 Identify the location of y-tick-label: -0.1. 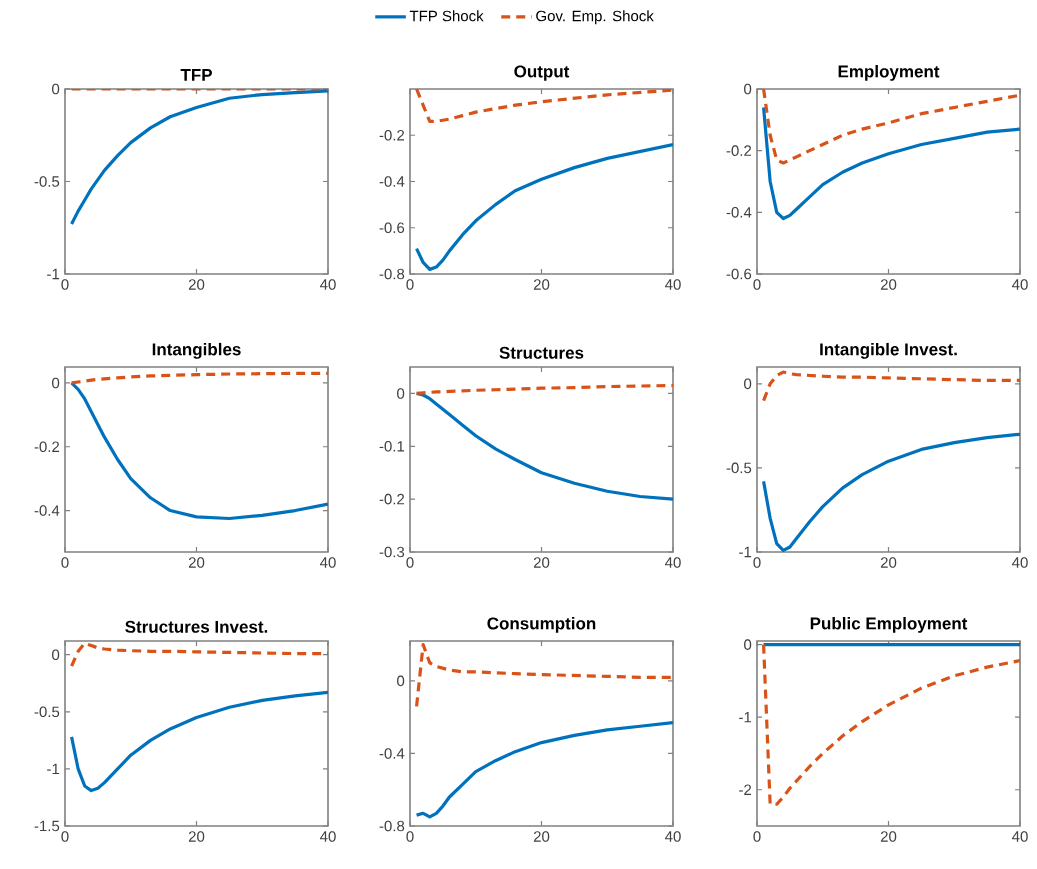
(392, 446).